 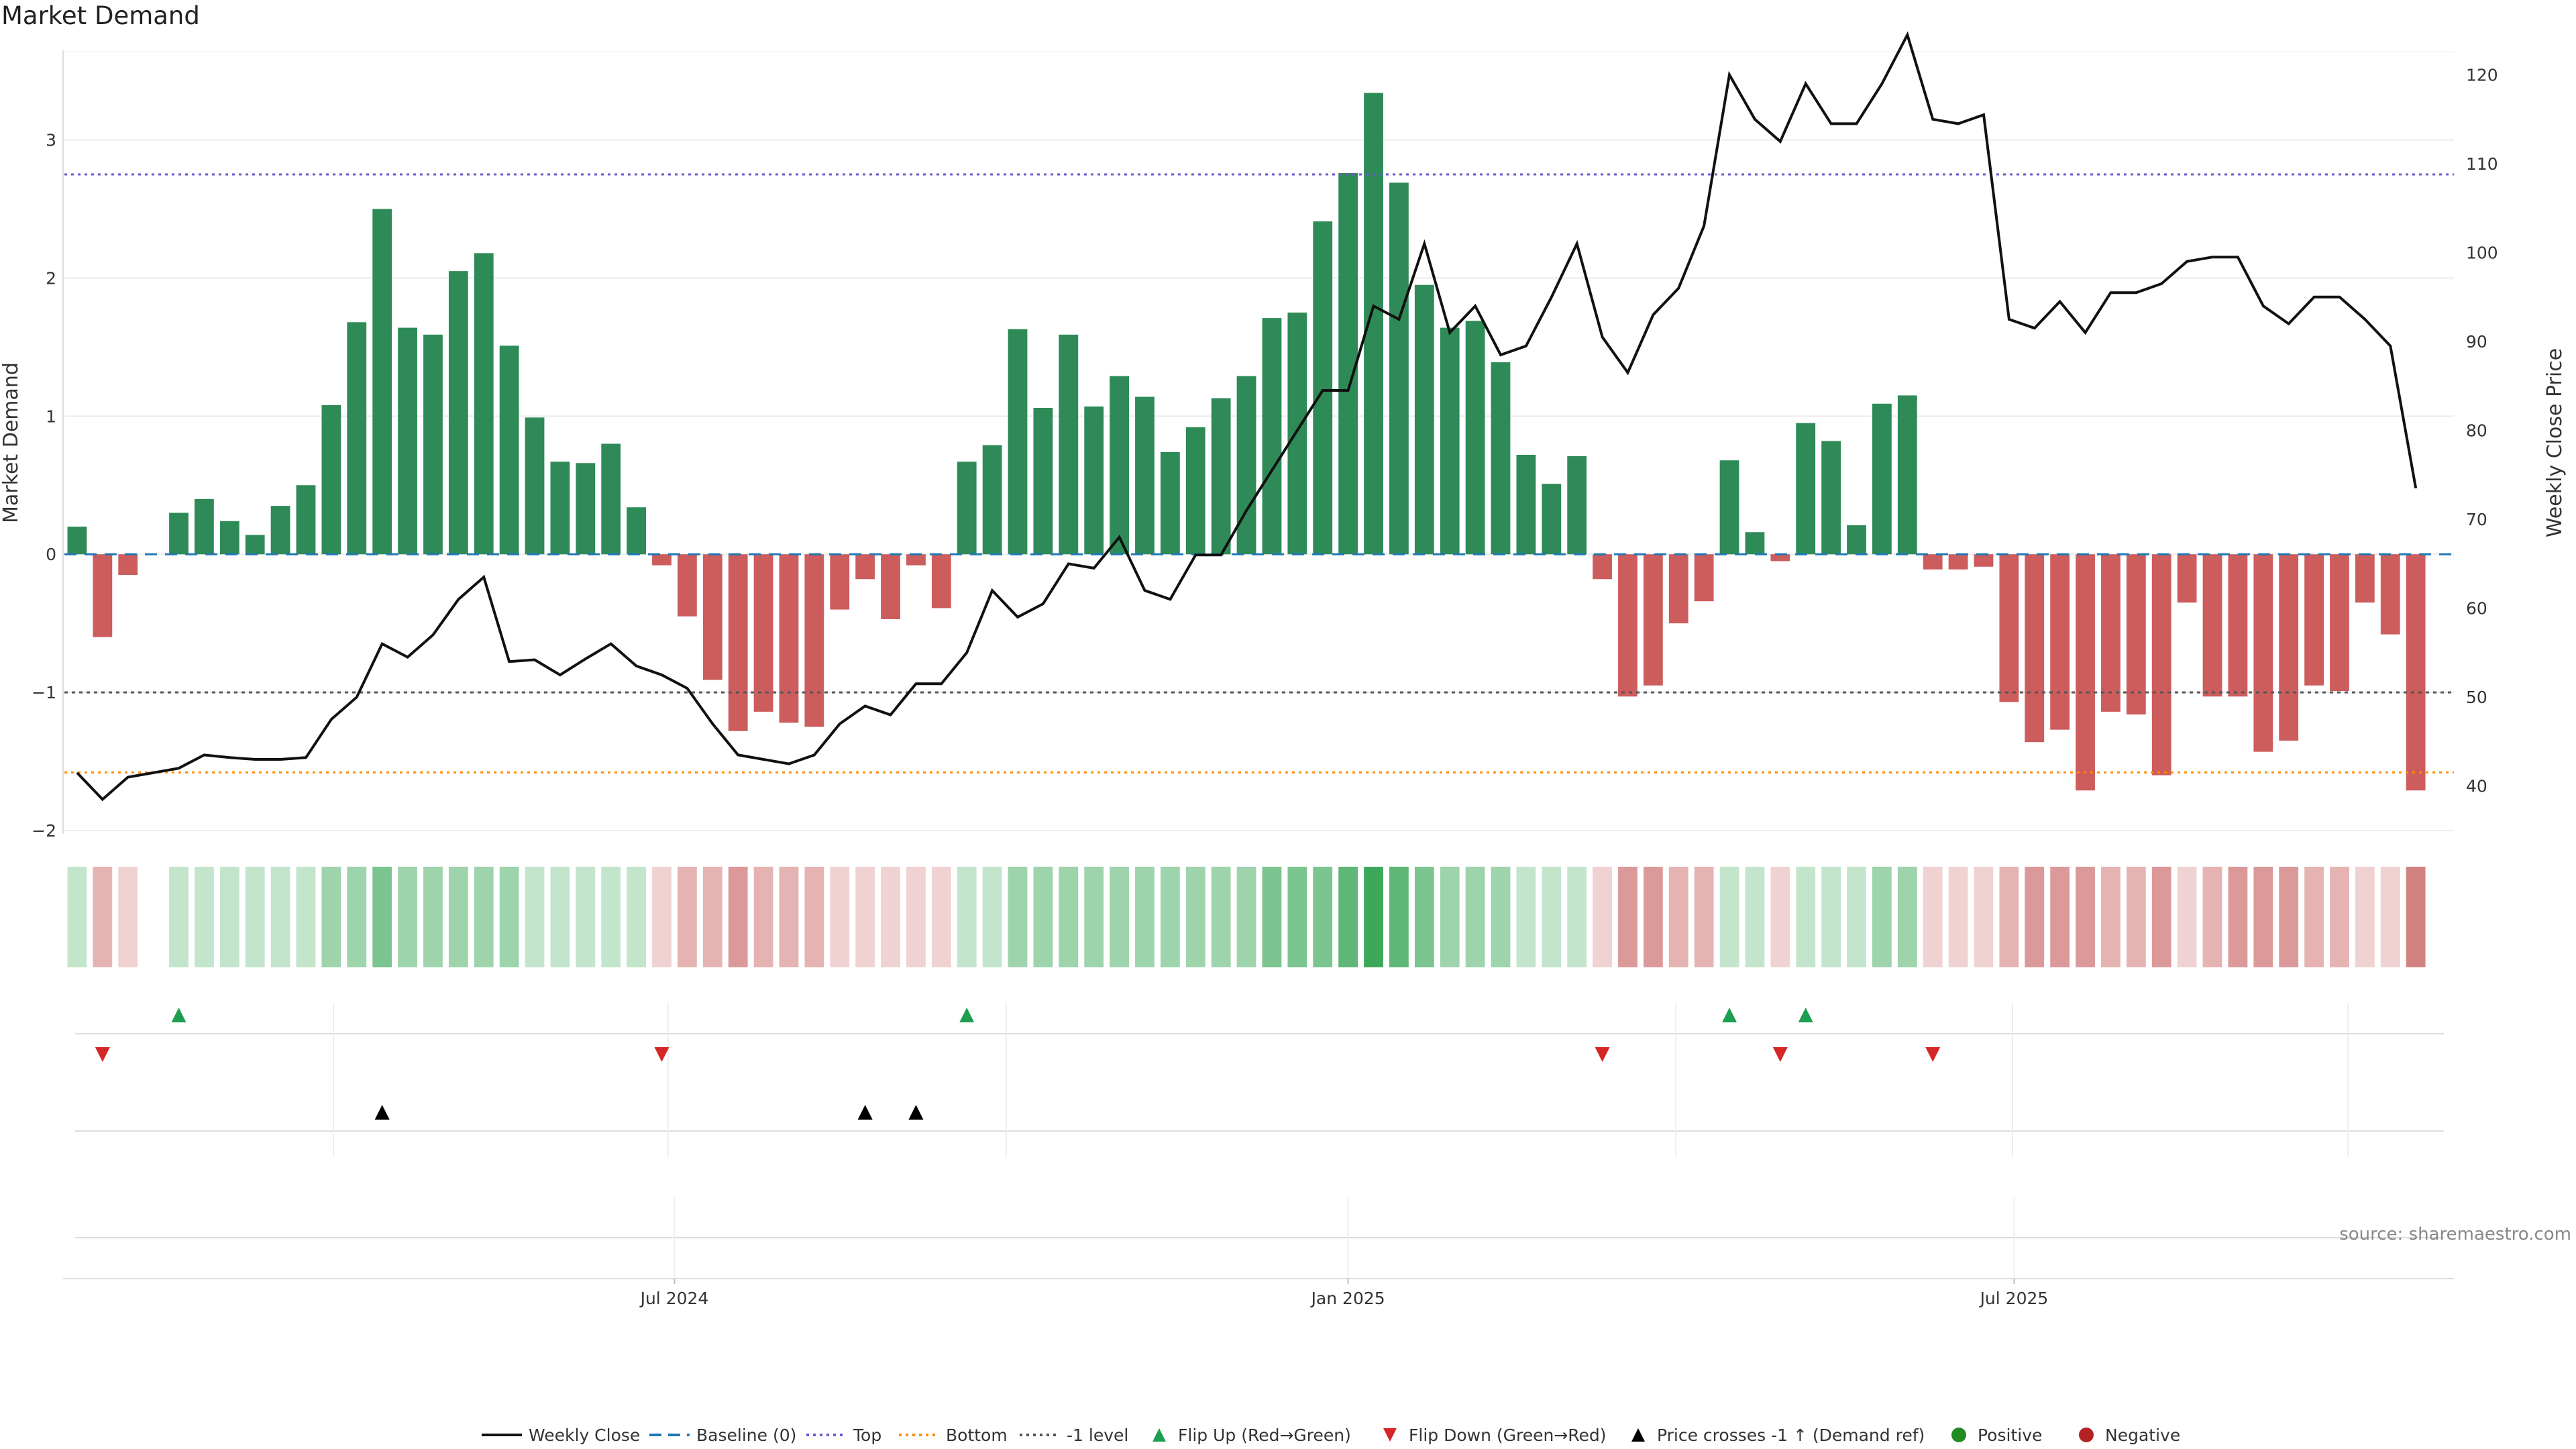 I want to click on legend-label: Top, so click(x=867, y=1435).